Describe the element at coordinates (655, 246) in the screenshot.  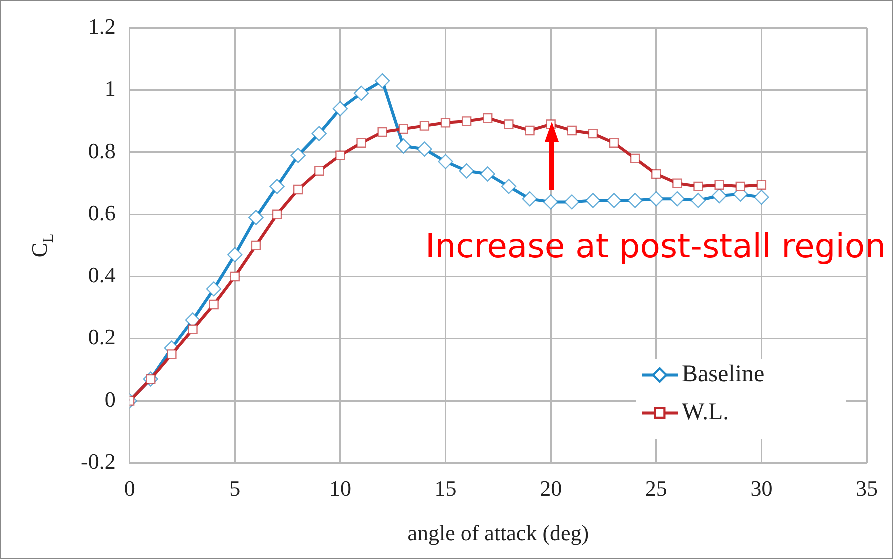
I see `annotation: Increase at post-stall region` at that location.